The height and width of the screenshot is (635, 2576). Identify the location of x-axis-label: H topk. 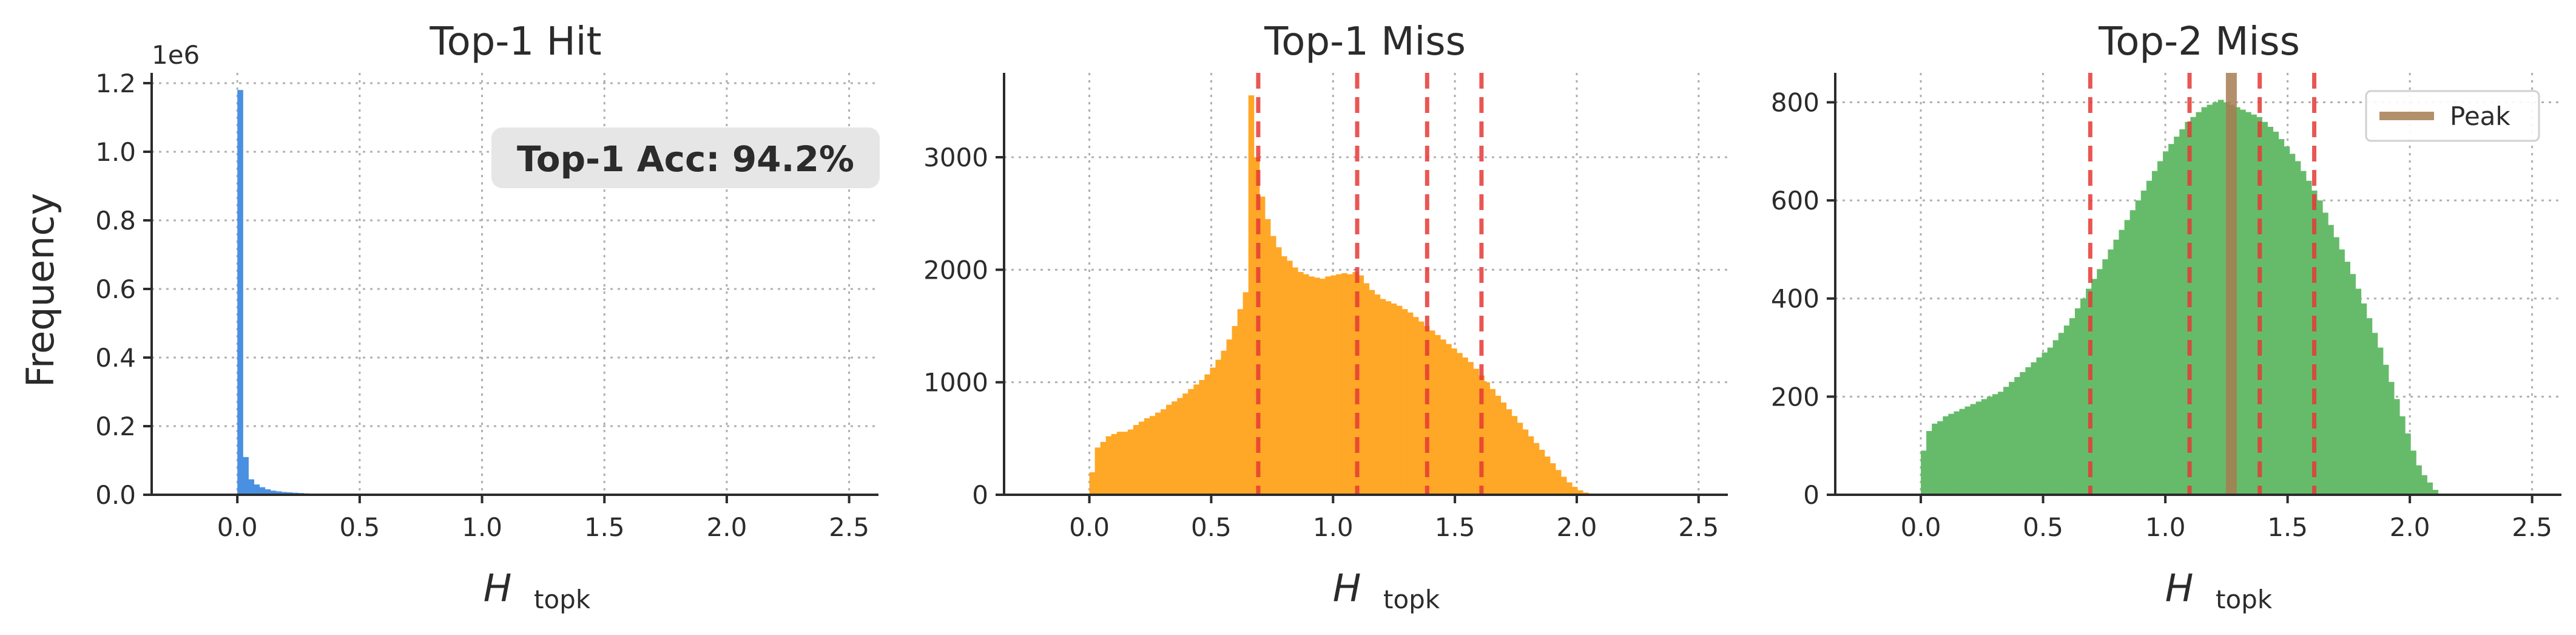
(537, 590).